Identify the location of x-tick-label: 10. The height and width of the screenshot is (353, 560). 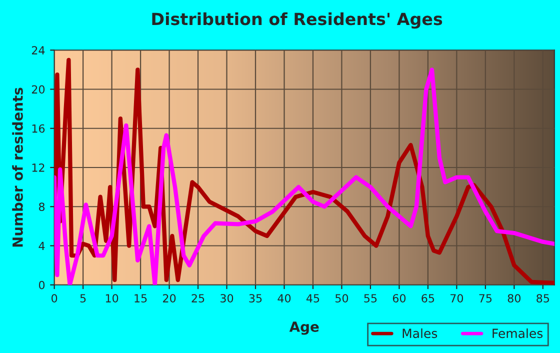
(112, 298).